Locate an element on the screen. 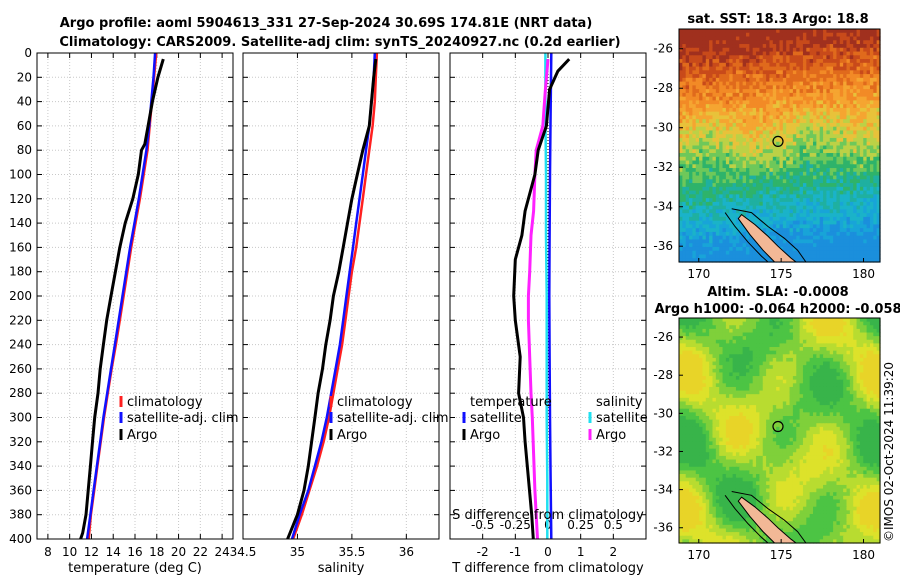  x-tick-label: 20 is located at coordinates (178, 552).